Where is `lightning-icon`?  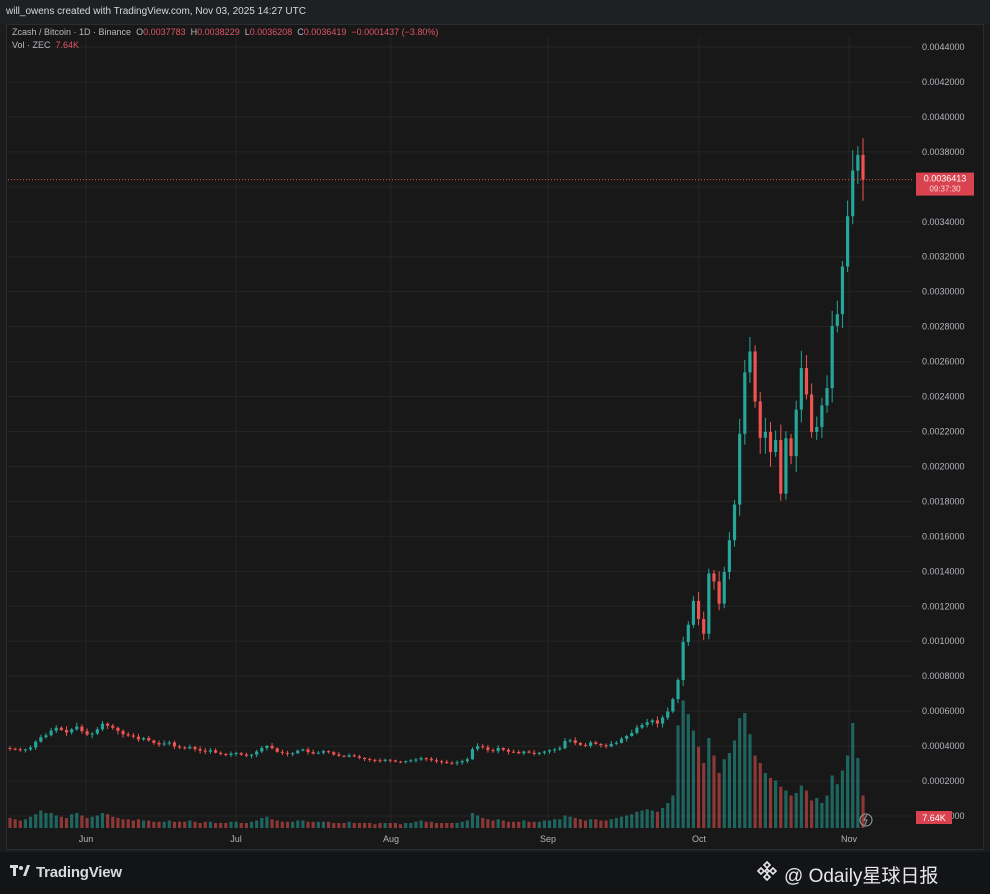
lightning-icon is located at coordinates (866, 820).